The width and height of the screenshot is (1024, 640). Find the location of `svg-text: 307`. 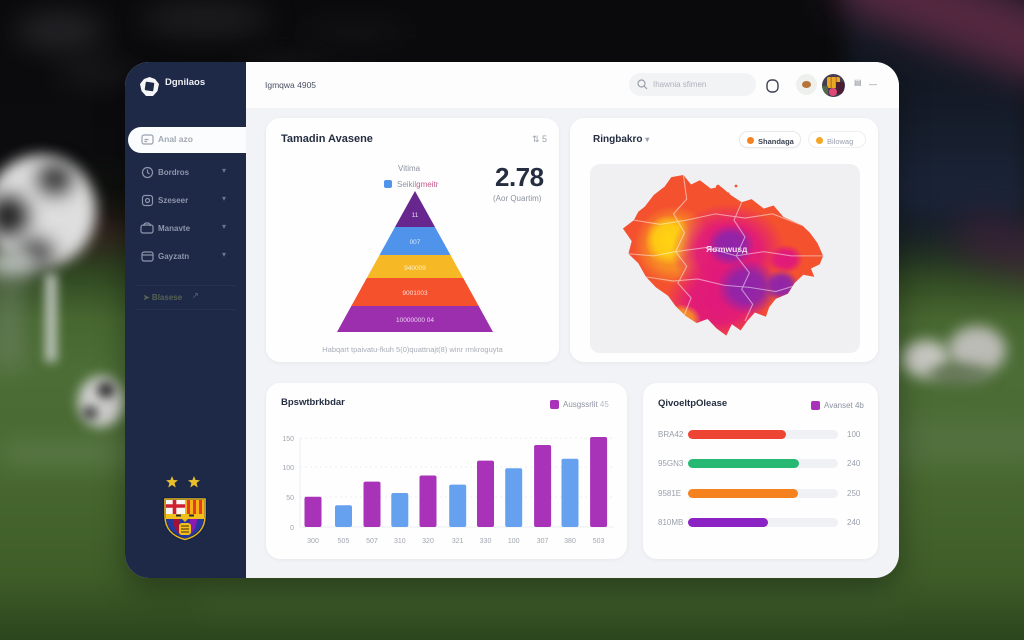

svg-text: 307 is located at coordinates (543, 541).